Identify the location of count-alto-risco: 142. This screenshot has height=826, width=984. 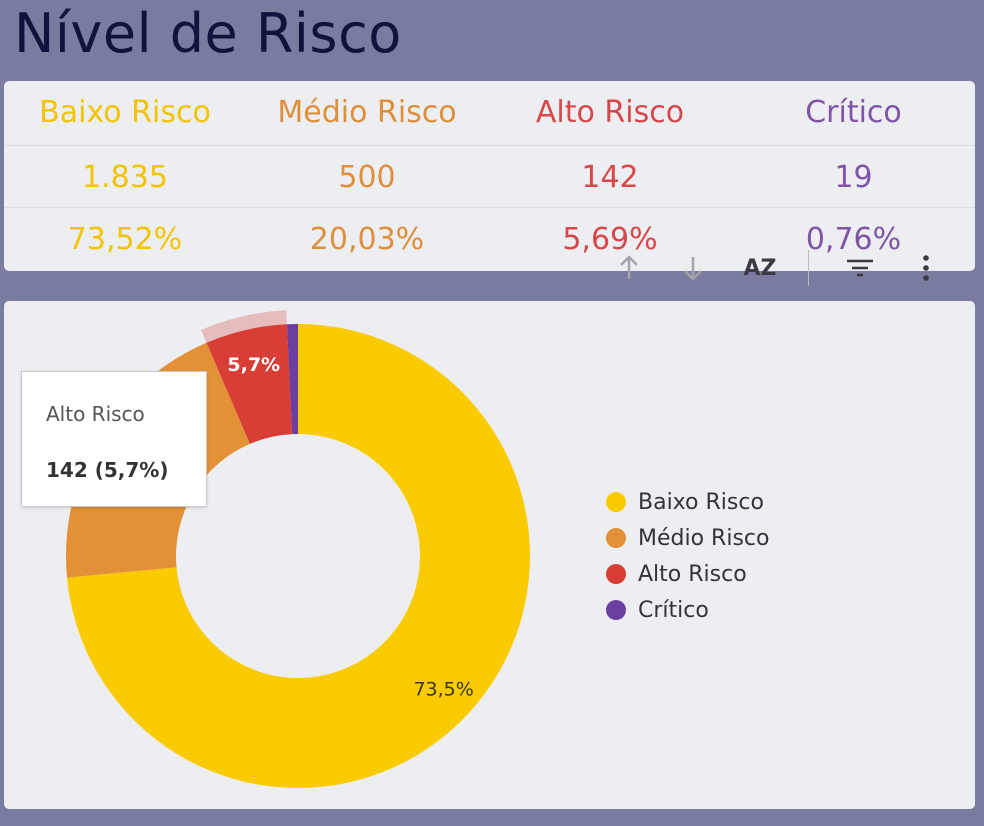
(610, 177).